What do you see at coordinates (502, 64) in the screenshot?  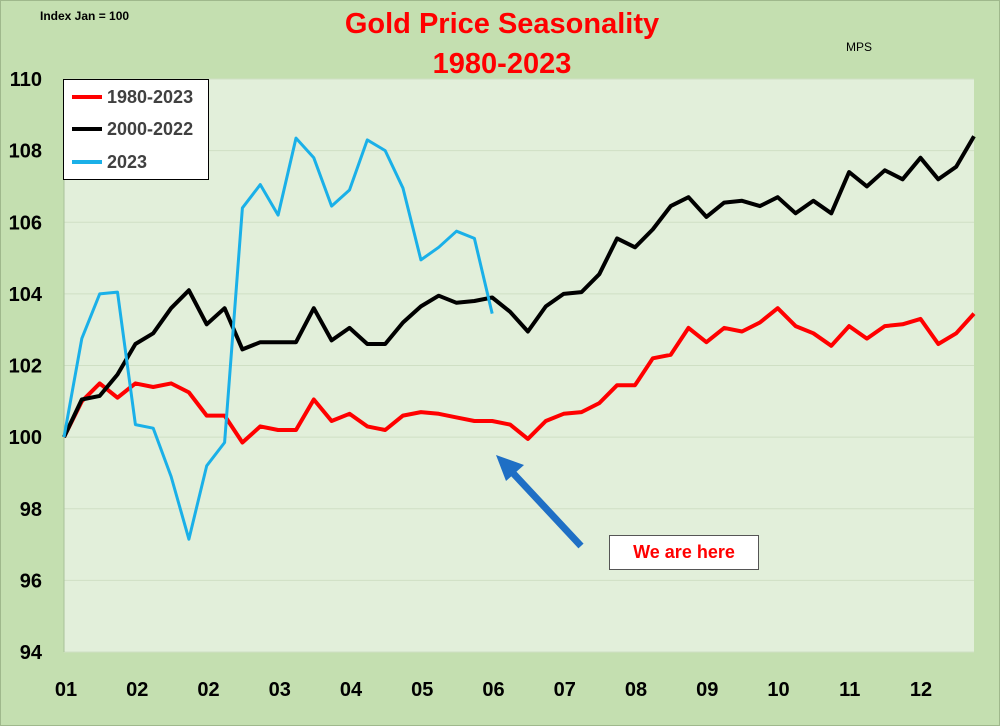 I see `chart-title-line2: 1980-2023` at bounding box center [502, 64].